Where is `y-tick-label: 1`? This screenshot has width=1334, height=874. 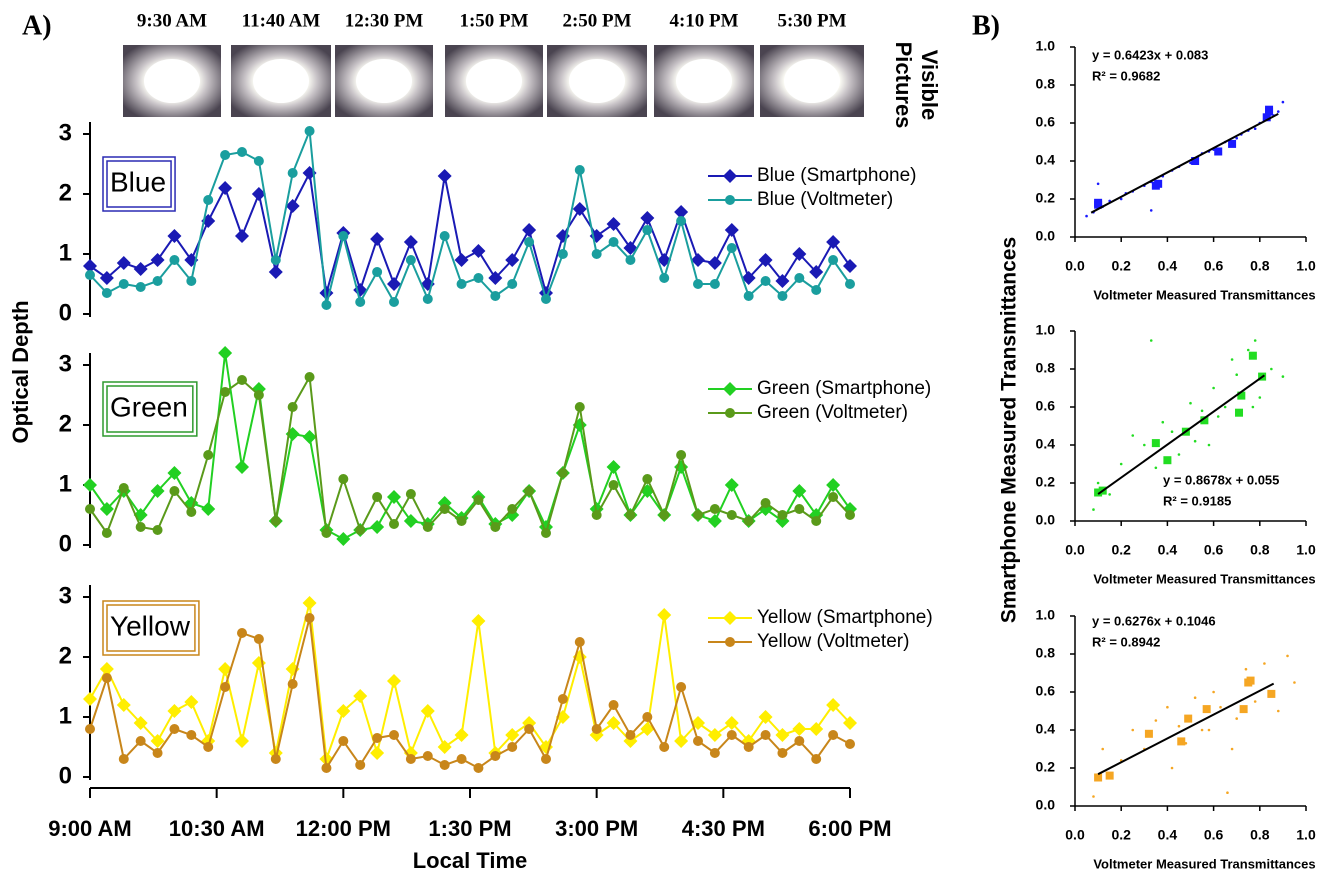
y-tick-label: 1 is located at coordinates (65, 715).